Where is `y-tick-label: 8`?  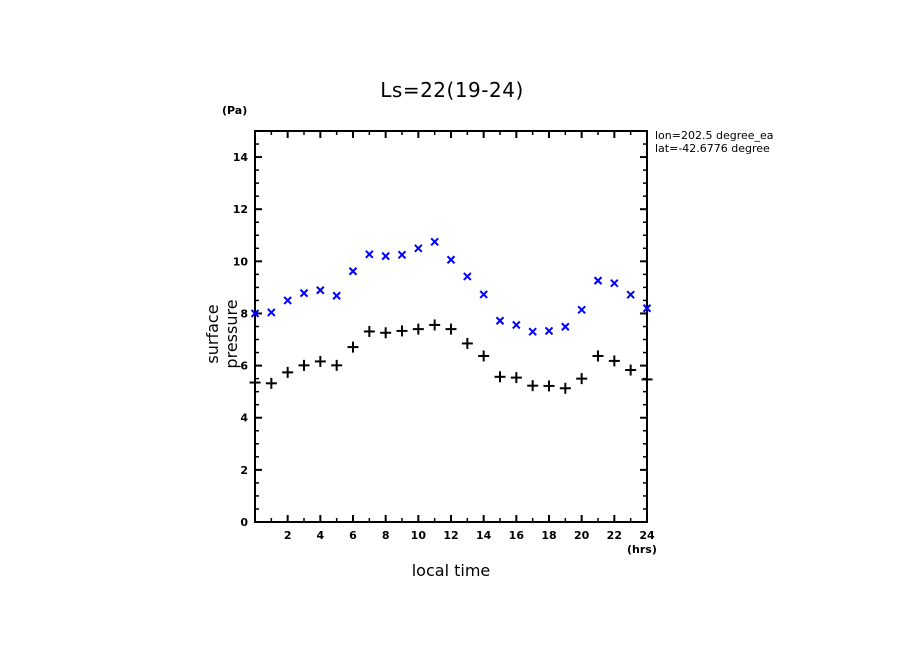
y-tick-label: 8 is located at coordinates (244, 313).